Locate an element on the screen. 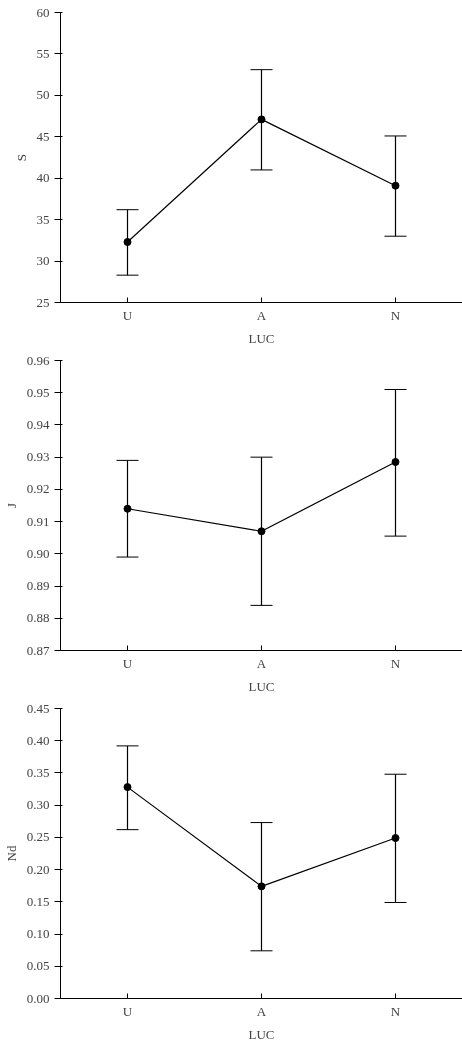 This screenshot has height=1044, width=462. y-tick-label: 60 is located at coordinates (43, 12).